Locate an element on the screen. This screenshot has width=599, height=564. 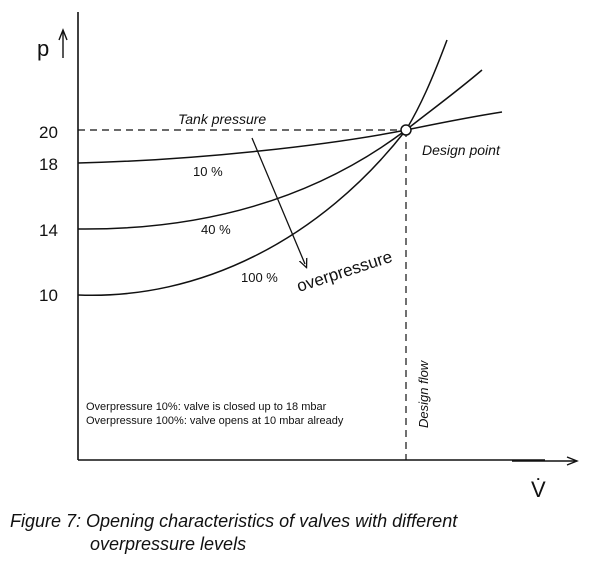
curve-100-label: 100 % is located at coordinates (259, 277).